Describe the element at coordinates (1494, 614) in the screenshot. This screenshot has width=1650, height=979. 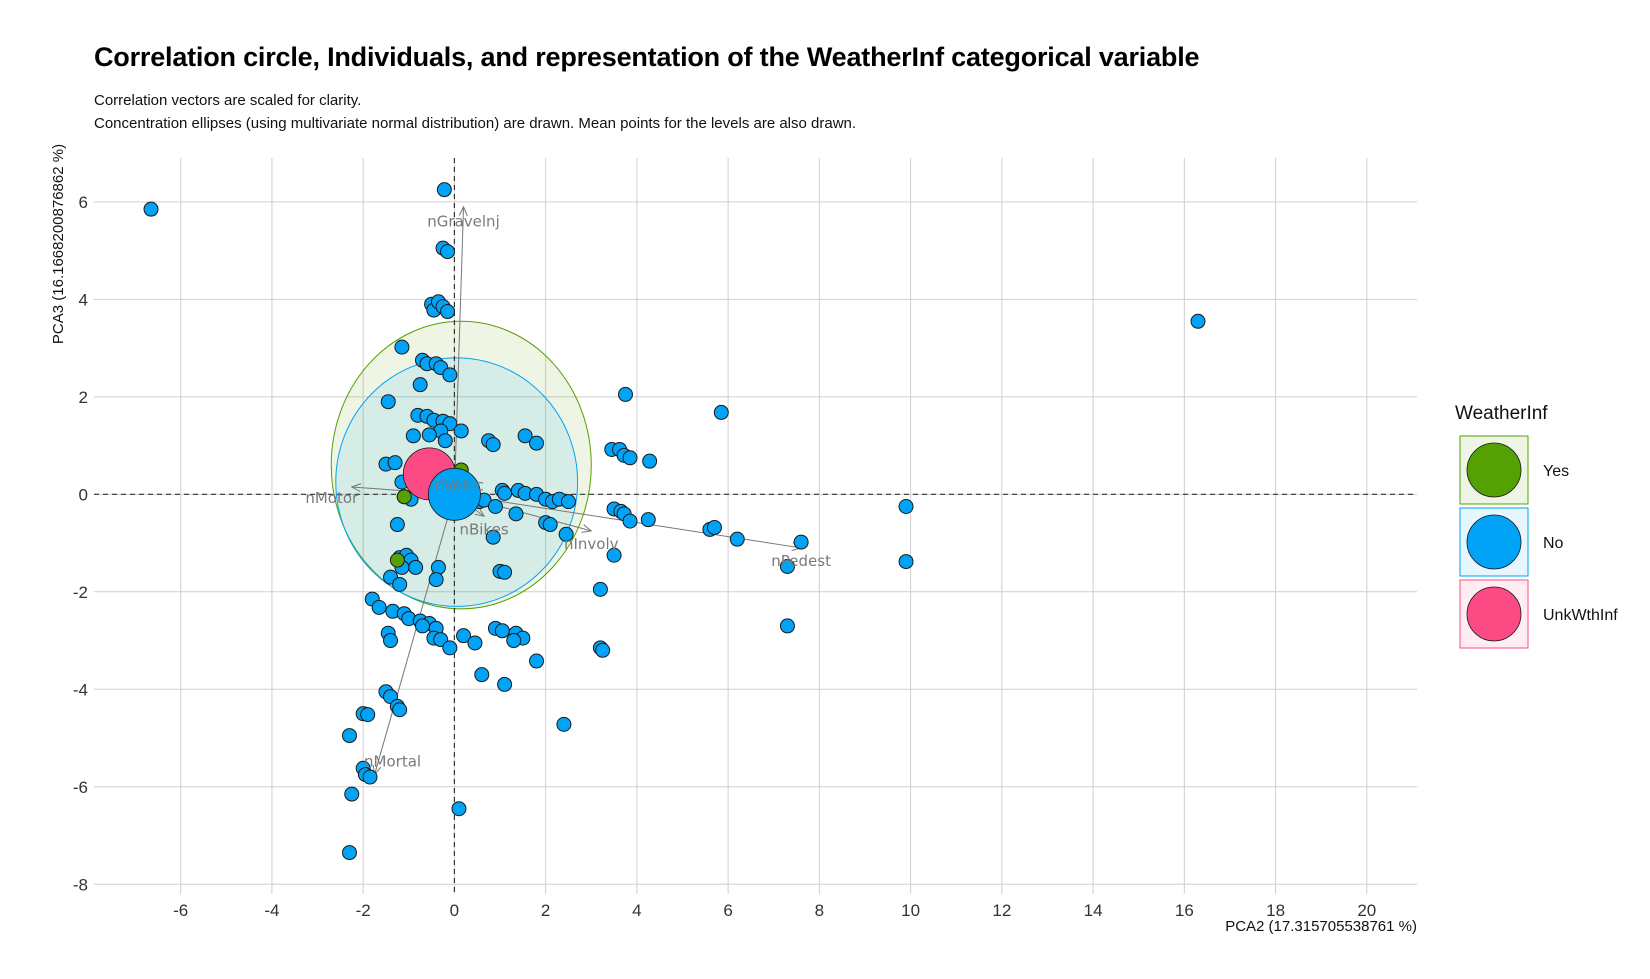
I see `legend-swatch-unkwthinf` at that location.